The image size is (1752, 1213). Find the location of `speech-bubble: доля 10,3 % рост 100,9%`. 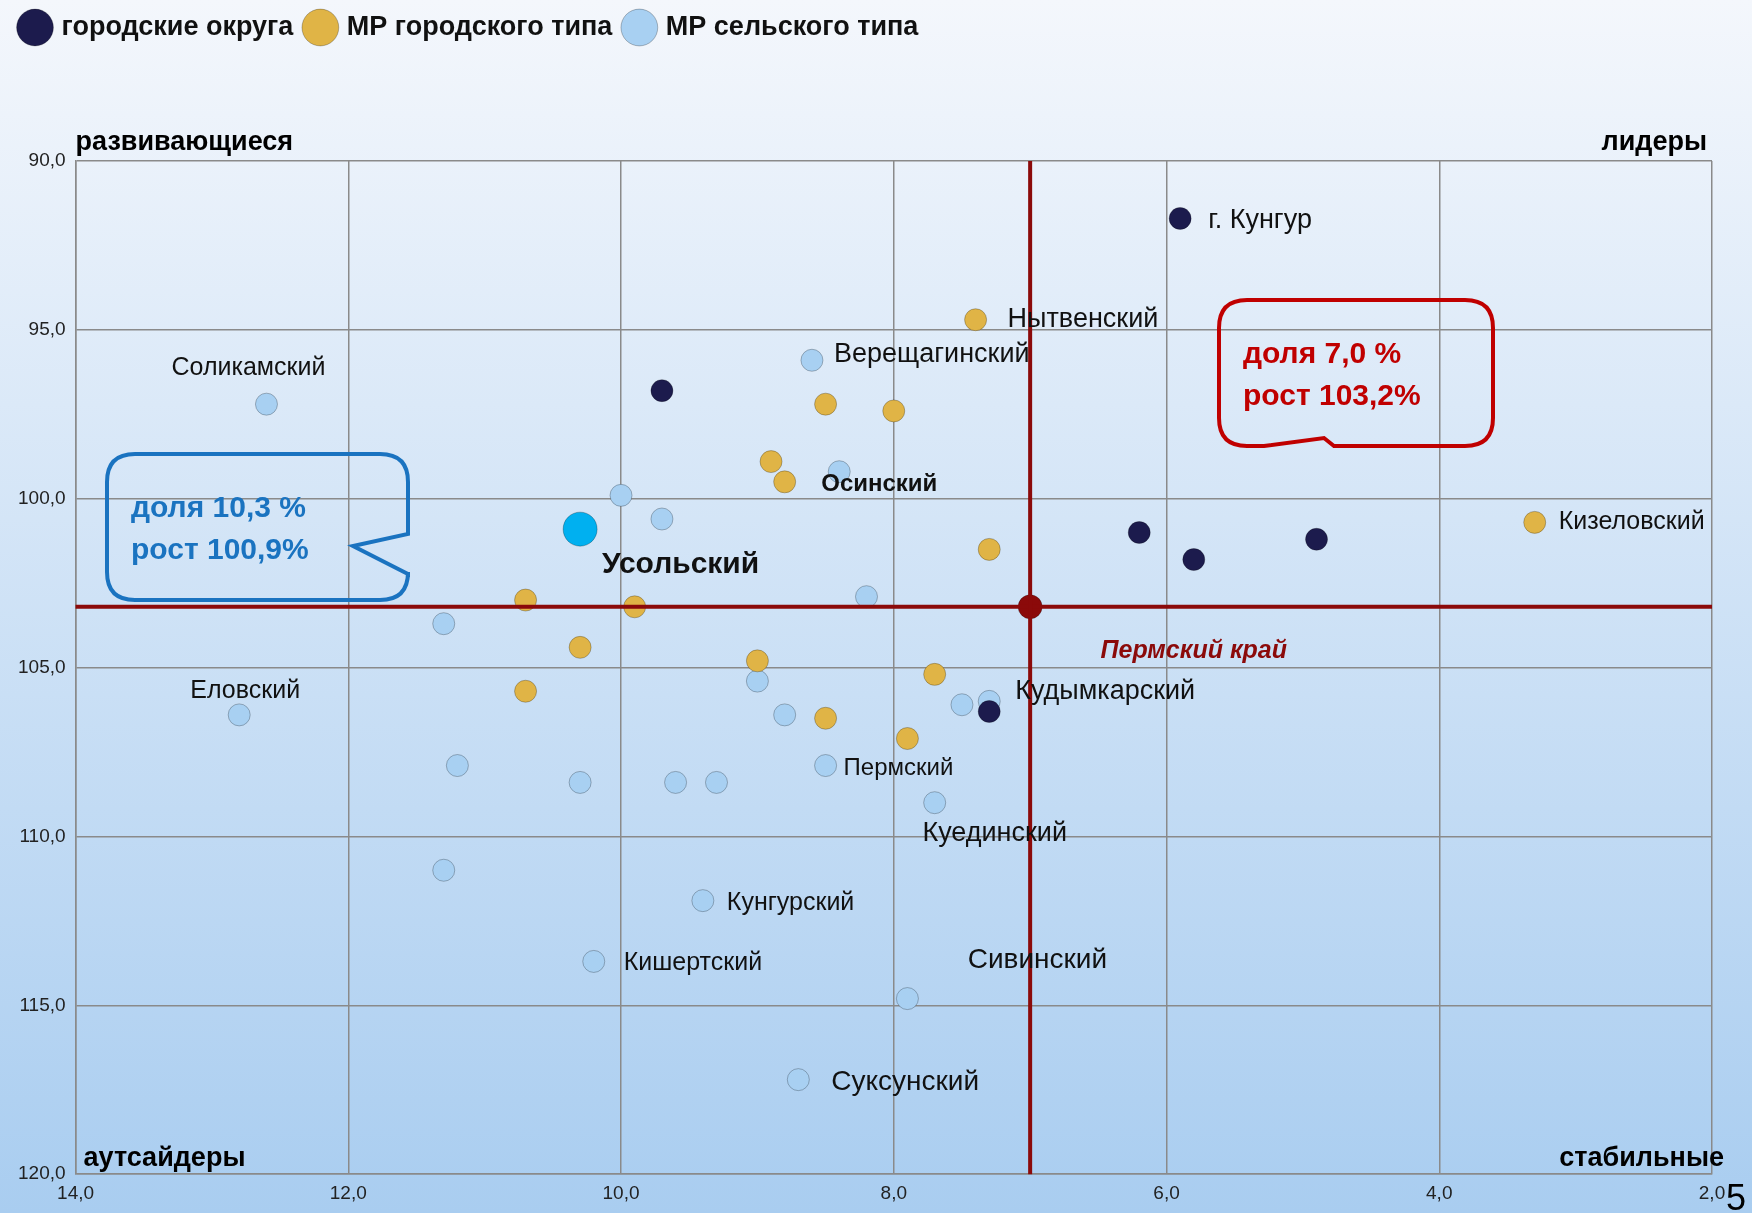

speech-bubble: доля 10,3 % рост 100,9% is located at coordinates (257, 527).